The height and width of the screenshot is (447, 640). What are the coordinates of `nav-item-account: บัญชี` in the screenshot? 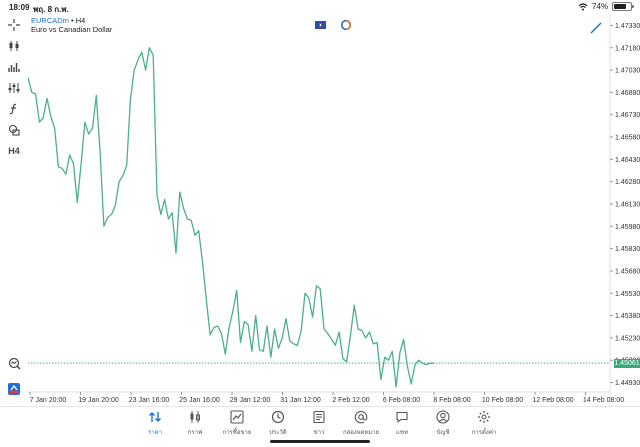 It's located at (443, 423).